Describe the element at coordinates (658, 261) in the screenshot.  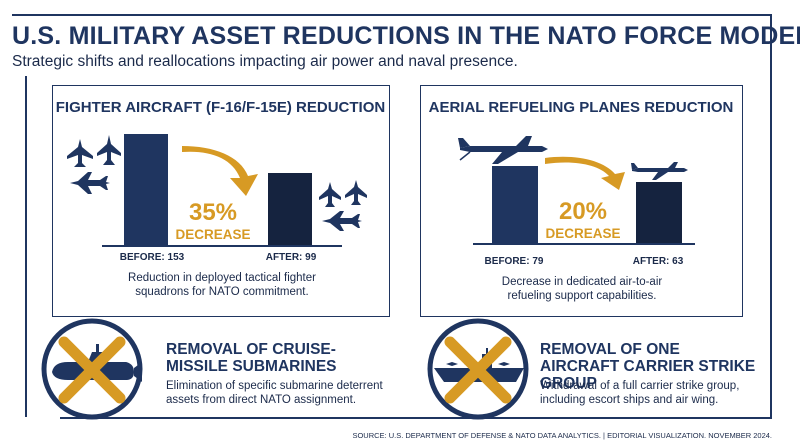
I see `refueling-after-label: AFTER: 63` at that location.